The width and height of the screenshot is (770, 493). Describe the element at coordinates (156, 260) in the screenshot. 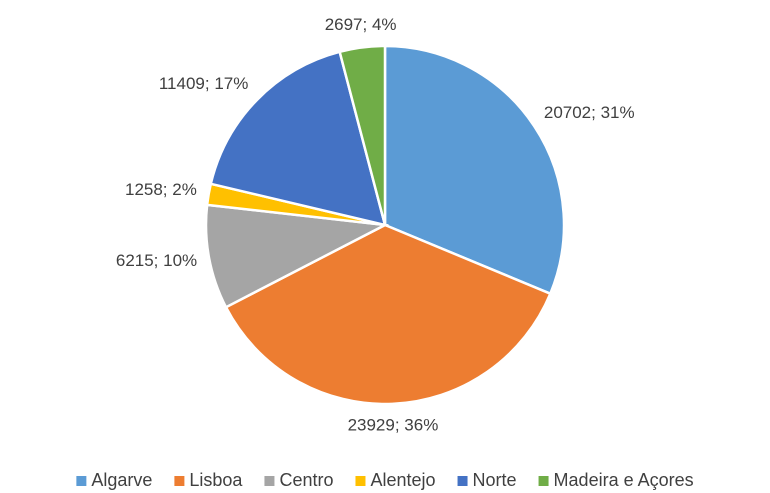

I see `data-label: 6215; 10%` at that location.